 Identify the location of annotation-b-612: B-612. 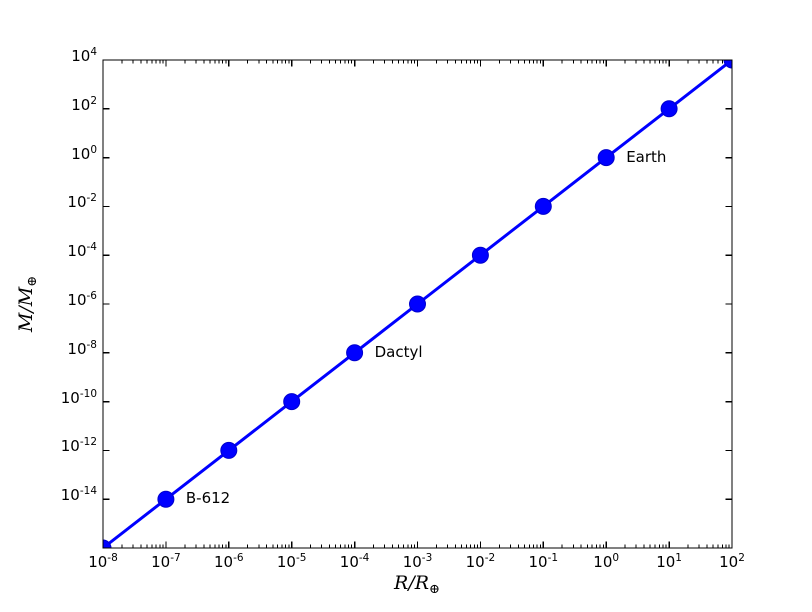
(208, 498).